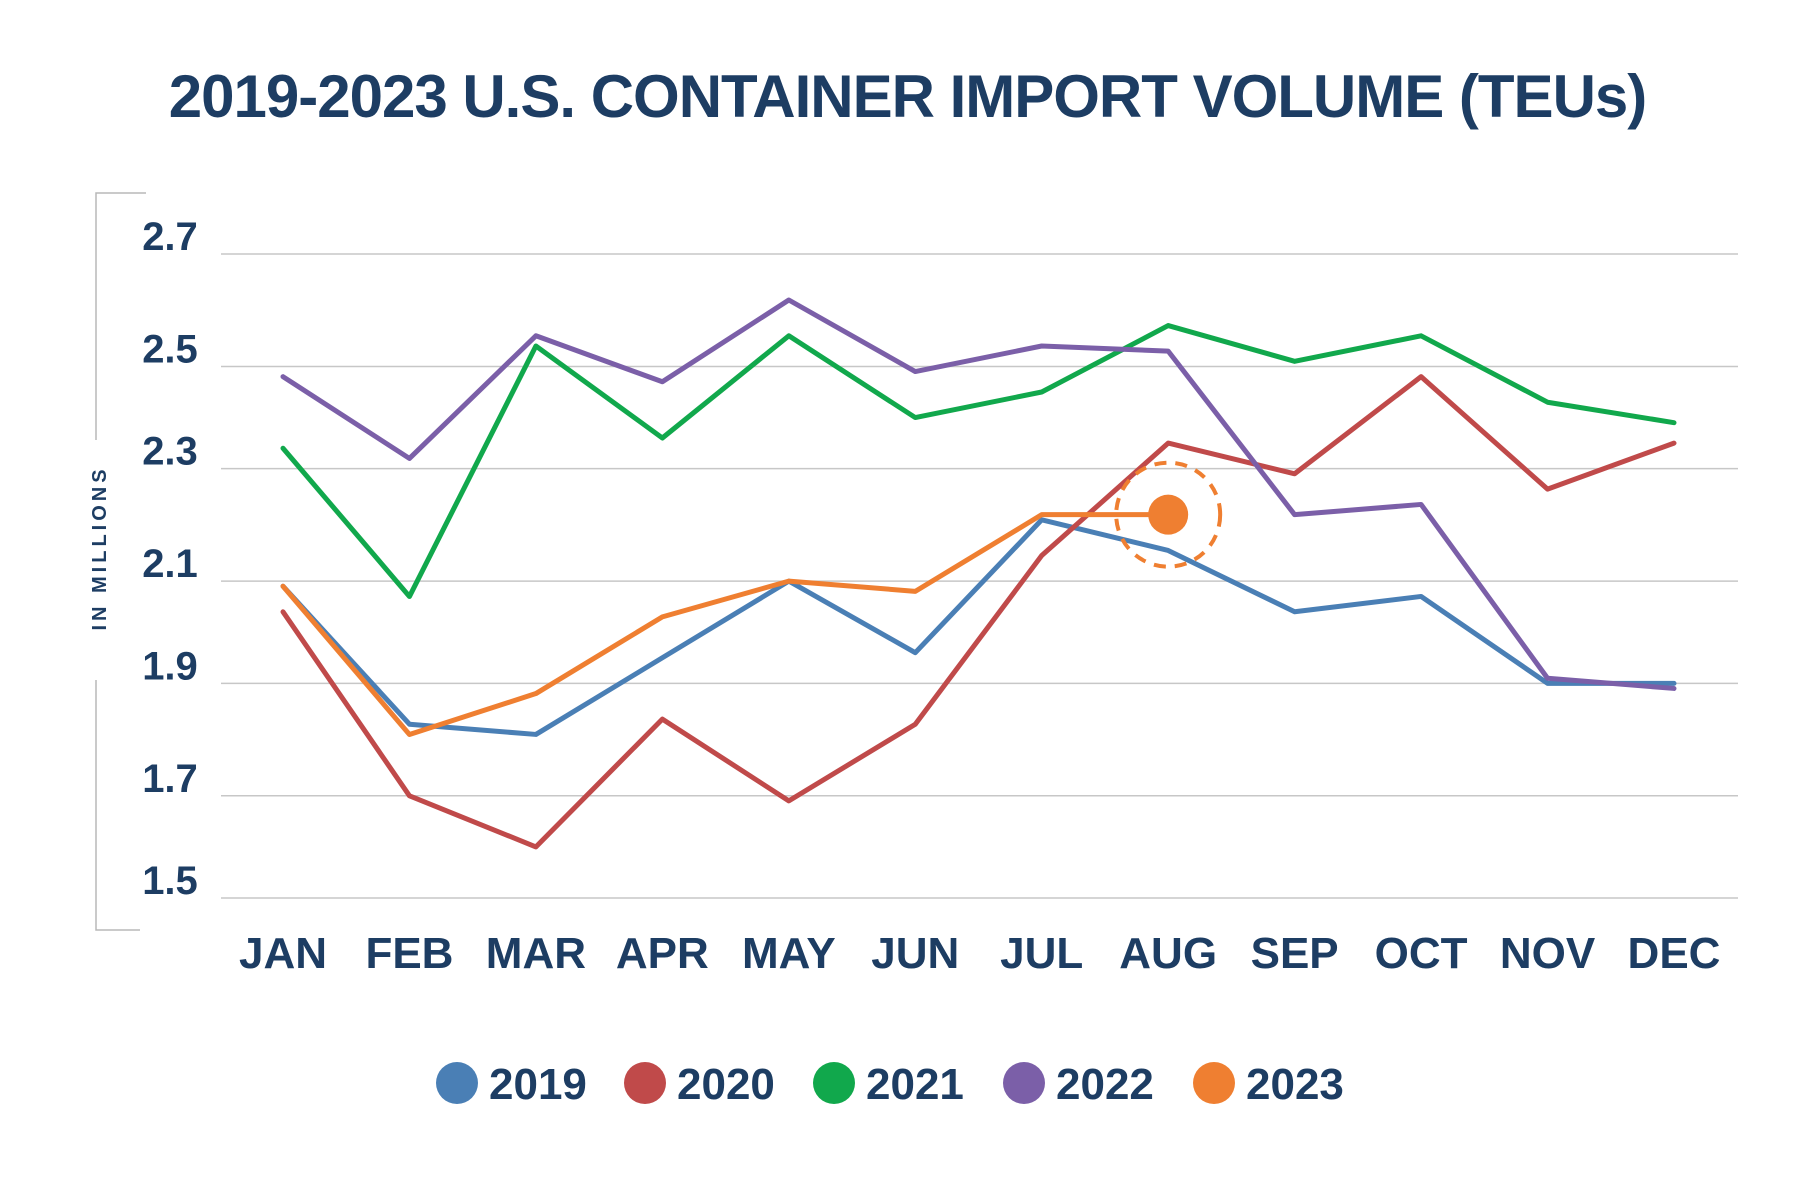 The image size is (1815, 1180). I want to click on legend-label-2019: 2019, so click(538, 1084).